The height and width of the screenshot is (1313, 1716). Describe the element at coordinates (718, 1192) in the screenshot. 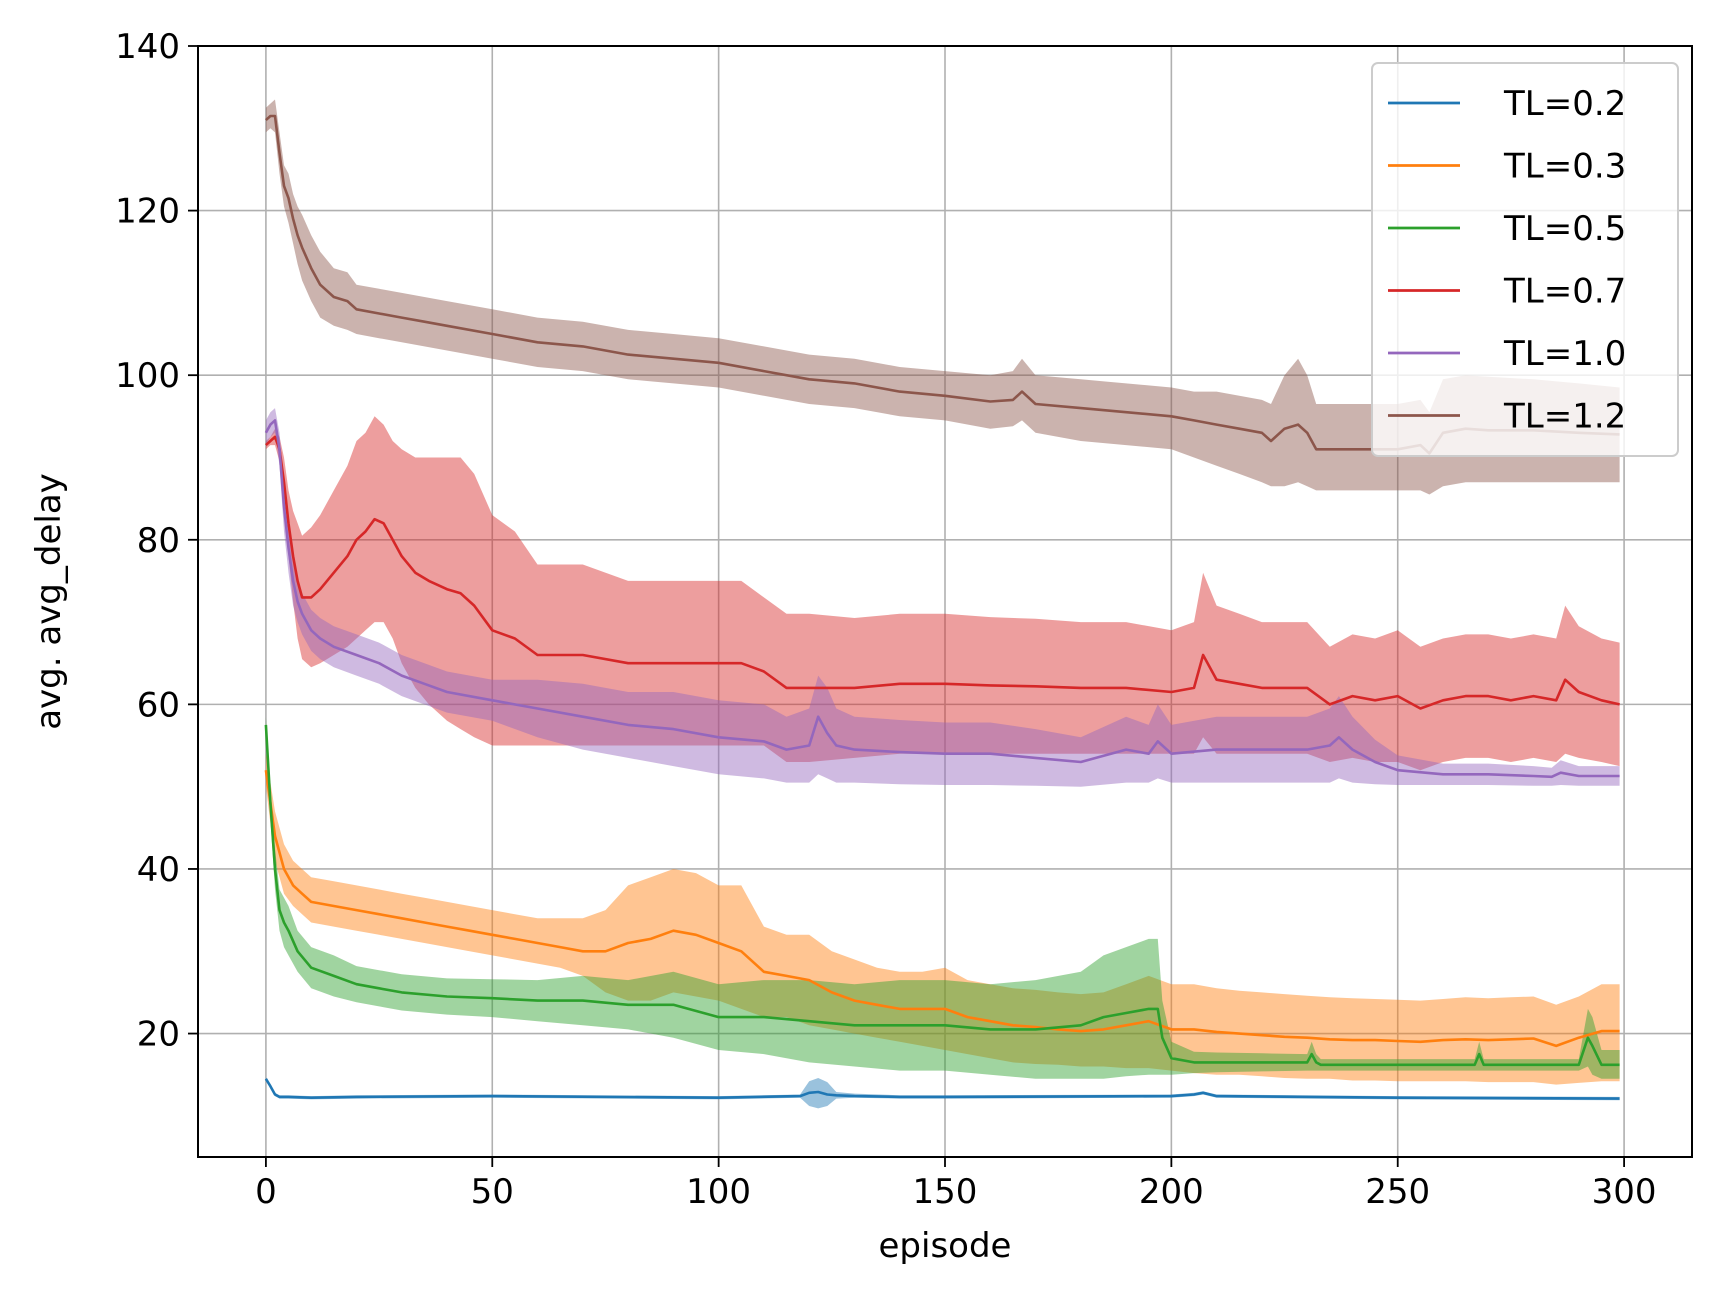

I see `x-tick-label: 100` at that location.